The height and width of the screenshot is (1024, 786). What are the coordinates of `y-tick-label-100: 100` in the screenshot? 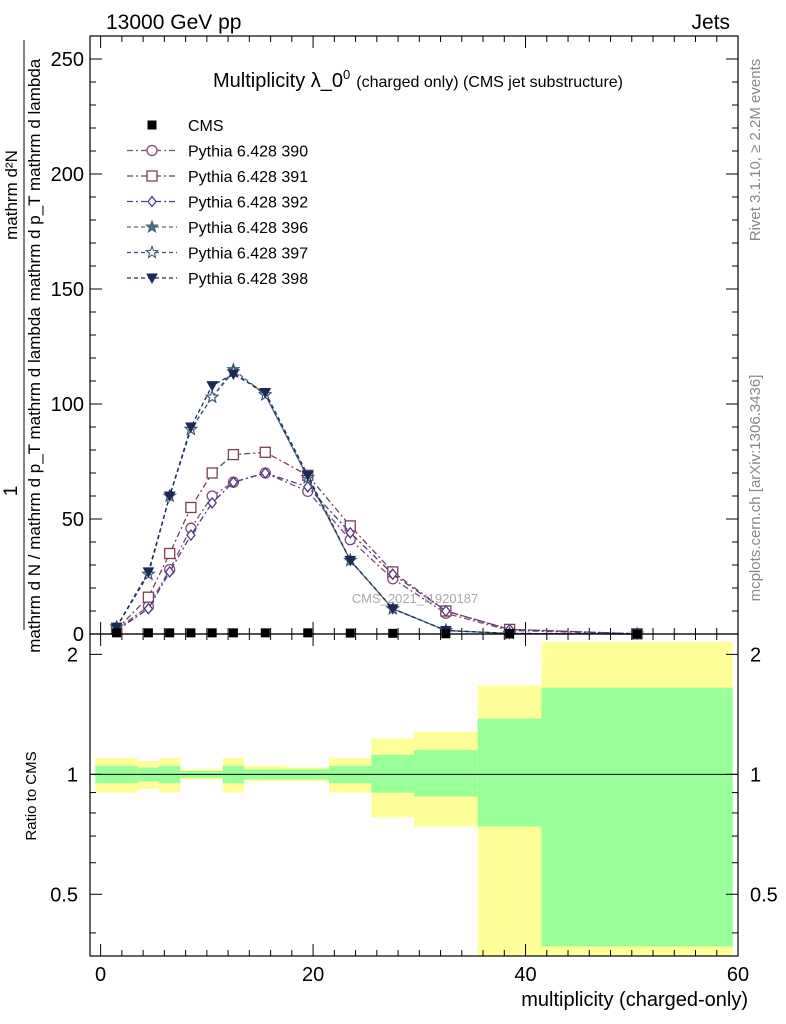 It's located at (67, 405).